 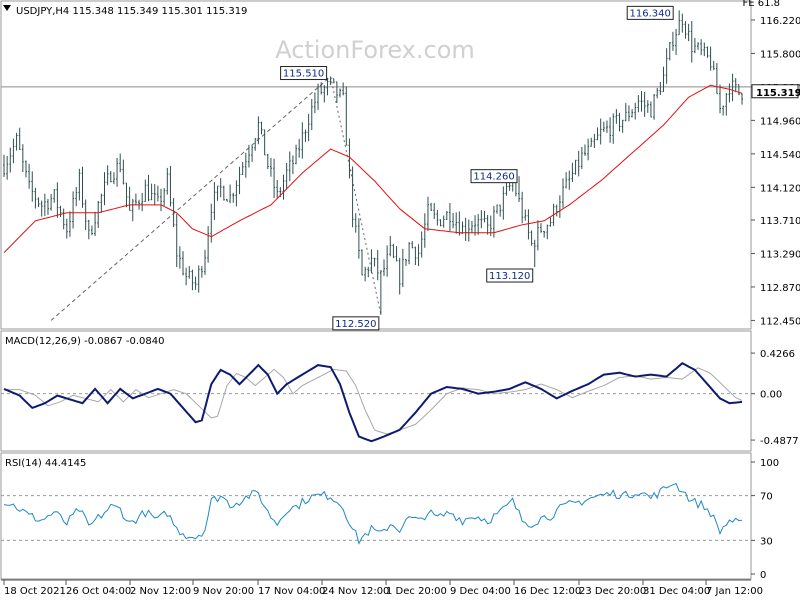 I want to click on time-tick-label: 7 Jan 12:00, so click(x=734, y=591).